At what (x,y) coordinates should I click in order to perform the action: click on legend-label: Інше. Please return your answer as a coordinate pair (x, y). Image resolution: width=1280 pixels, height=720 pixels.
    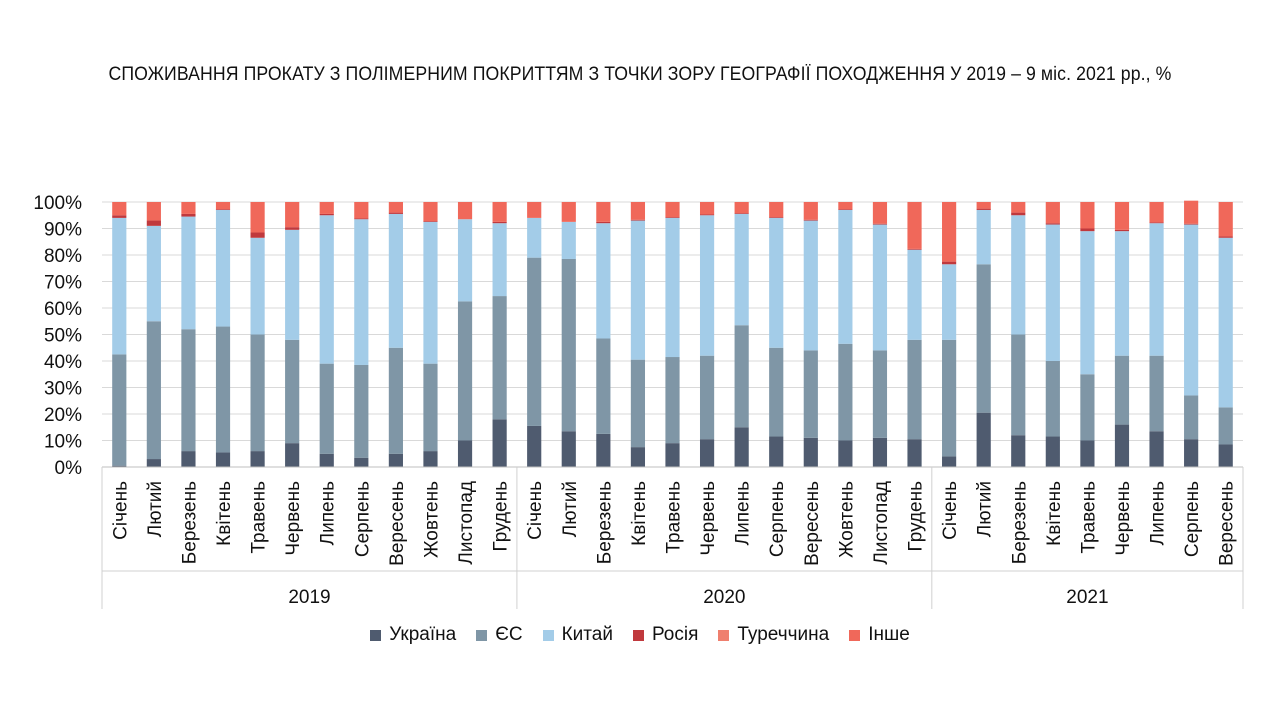
    Looking at the image, I should click on (889, 634).